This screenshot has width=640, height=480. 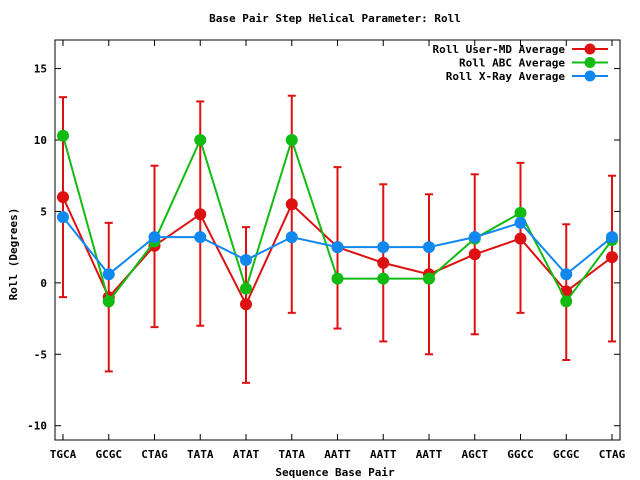 I want to click on legend-label: Roll X-Ray Average, so click(x=506, y=76).